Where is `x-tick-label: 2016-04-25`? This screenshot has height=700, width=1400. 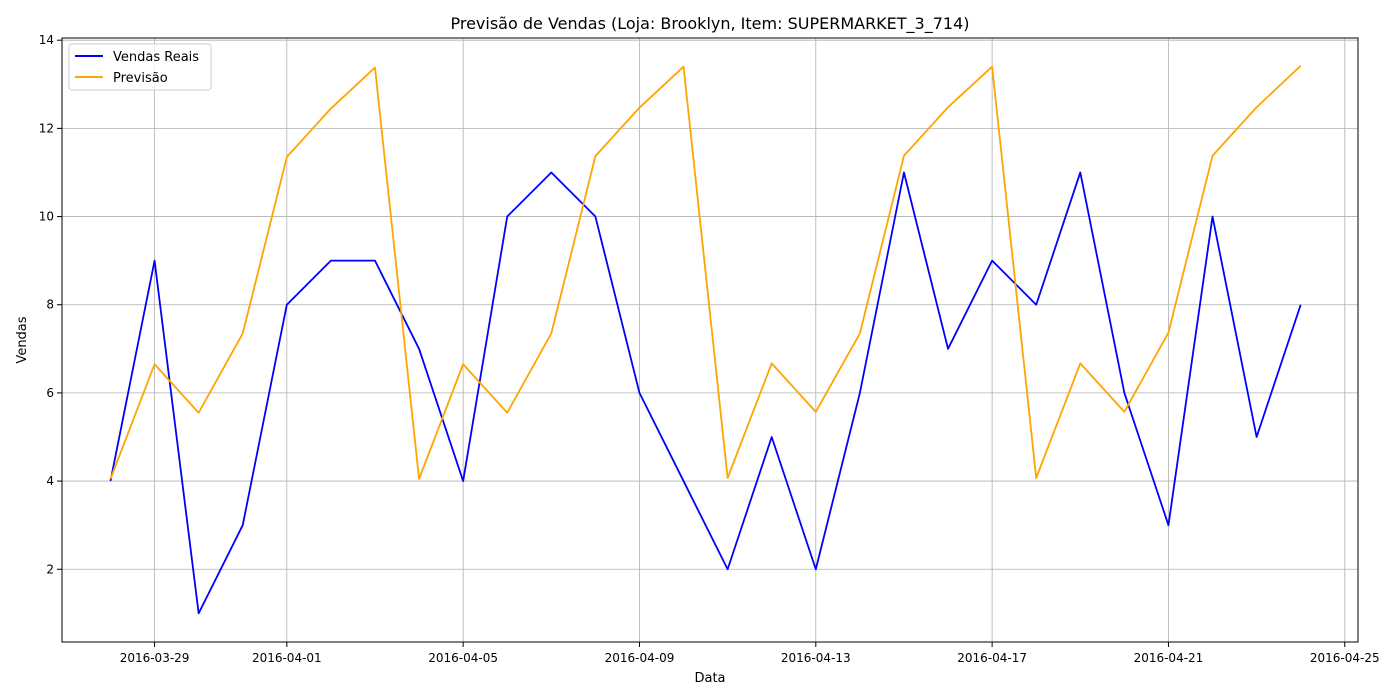 x-tick-label: 2016-04-25 is located at coordinates (1345, 658).